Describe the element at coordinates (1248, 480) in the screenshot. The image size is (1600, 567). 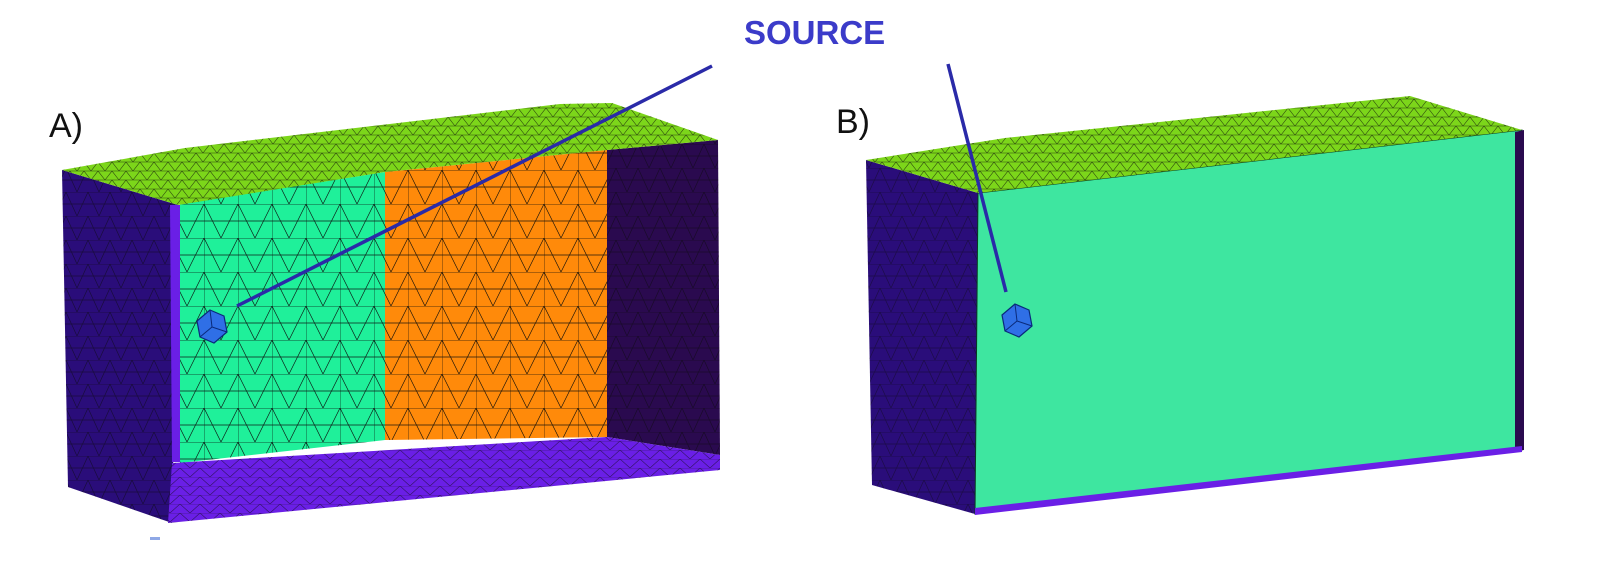
I see `panel-b-floor-edge` at that location.